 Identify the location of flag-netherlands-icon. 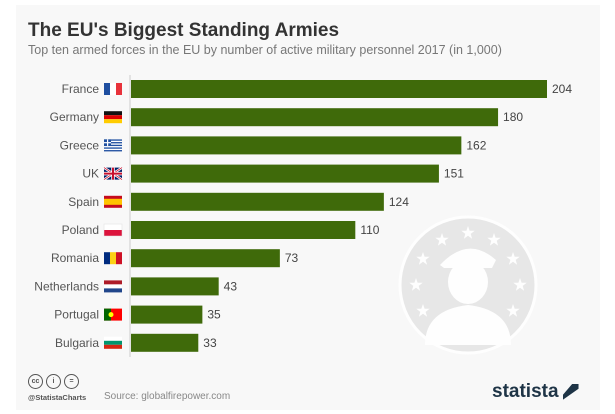
(113, 286).